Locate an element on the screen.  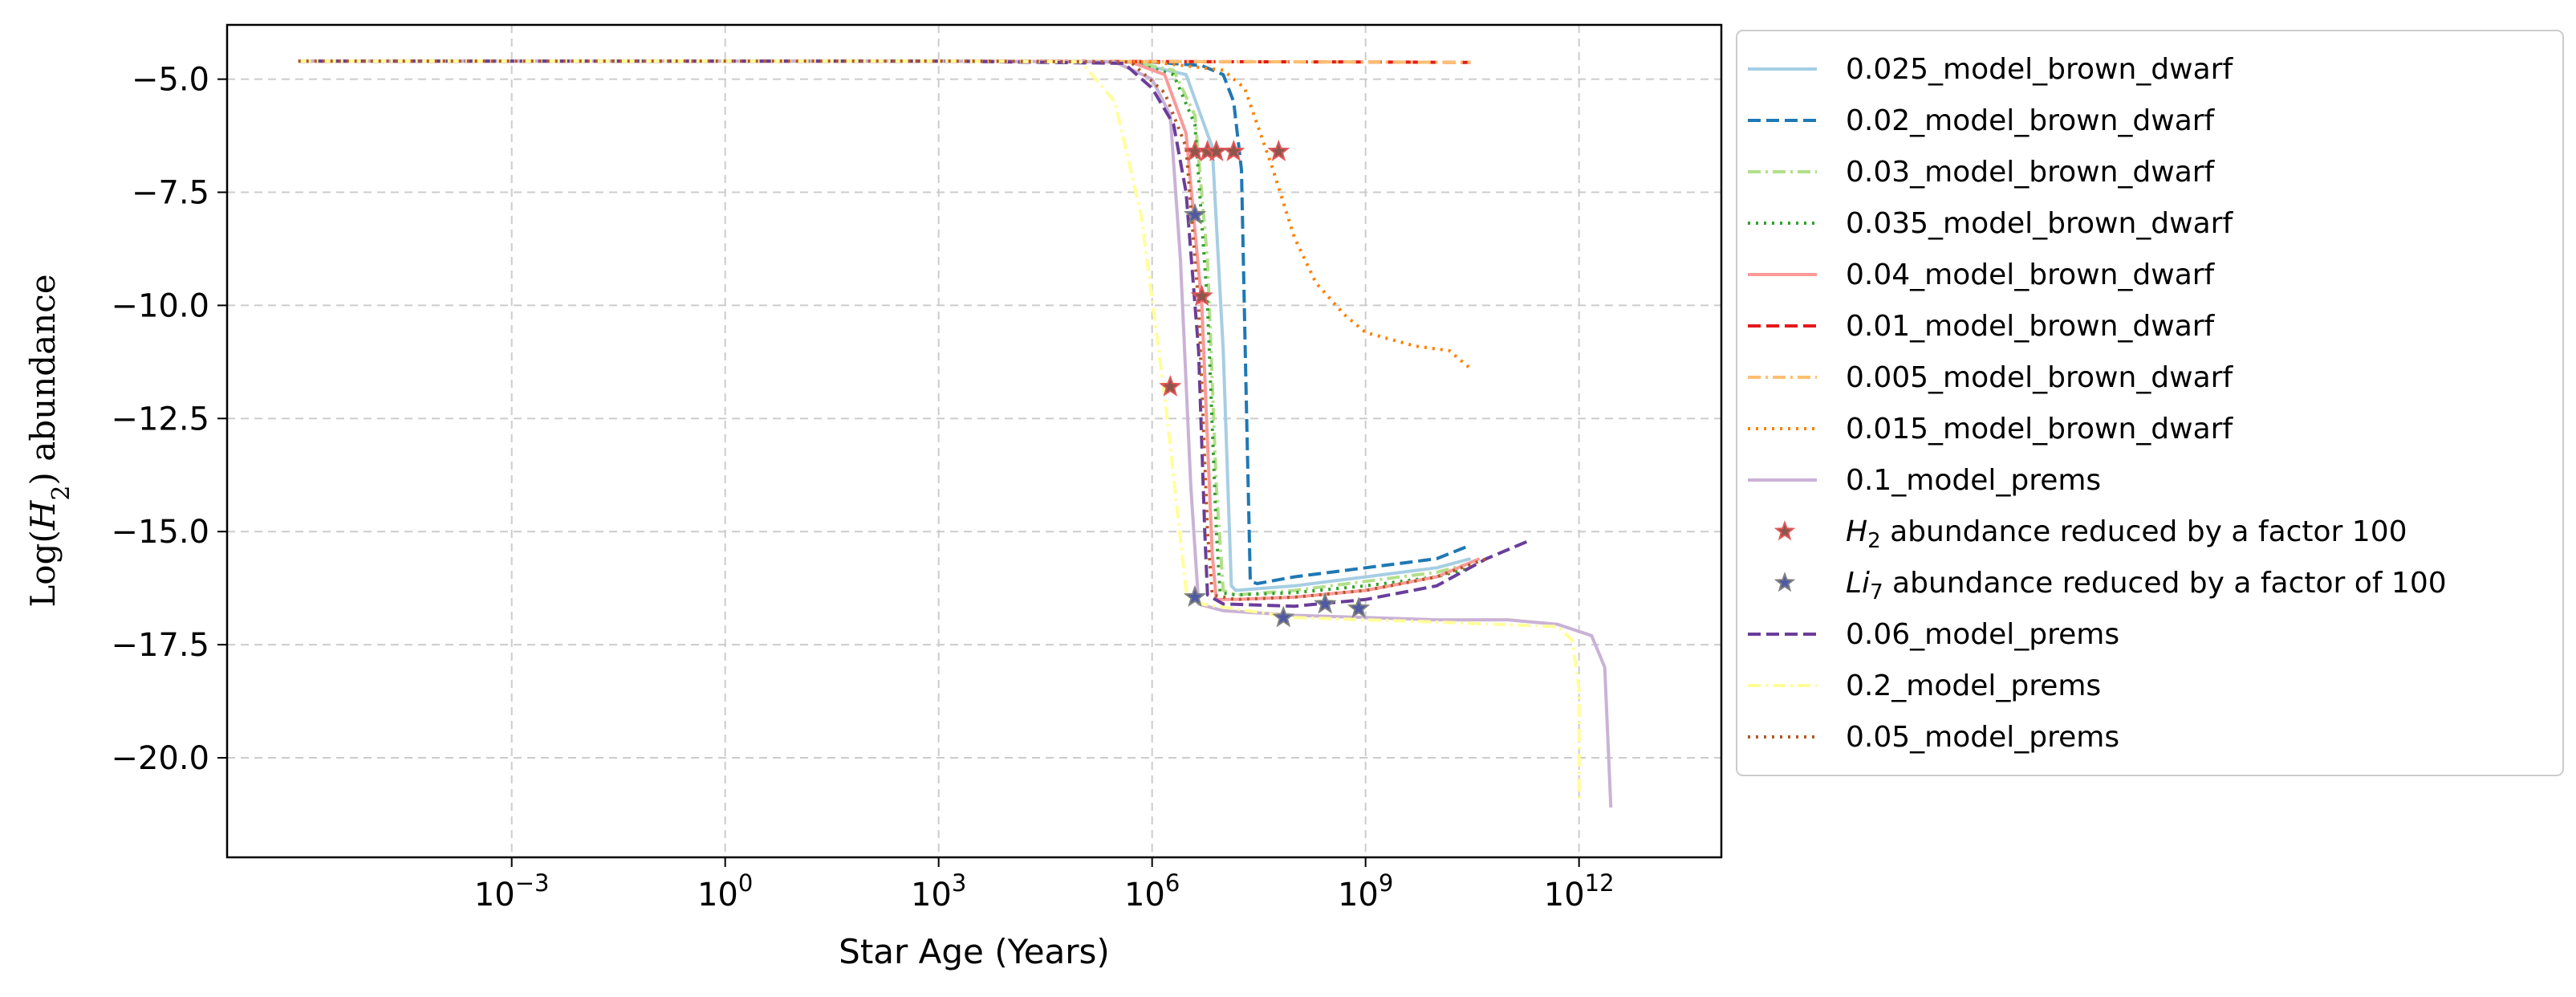
x-axis-label: Star Age (Years) is located at coordinates (974, 951).